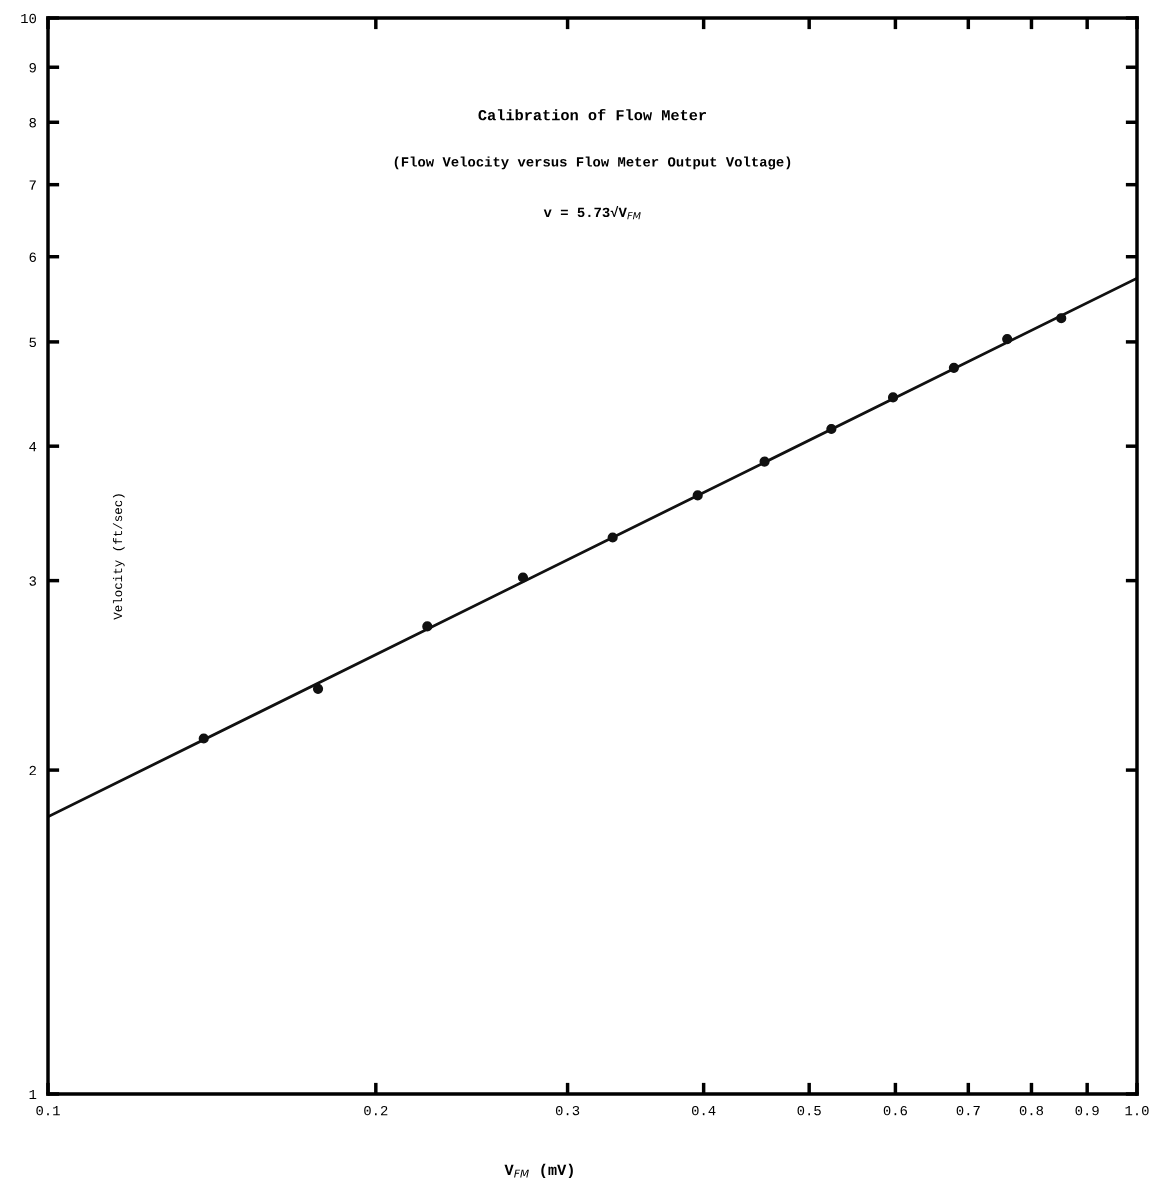  Describe the element at coordinates (592, 163) in the screenshot. I see `text: (Flow Velocity versus Flow Meter Output Voltage)` at that location.